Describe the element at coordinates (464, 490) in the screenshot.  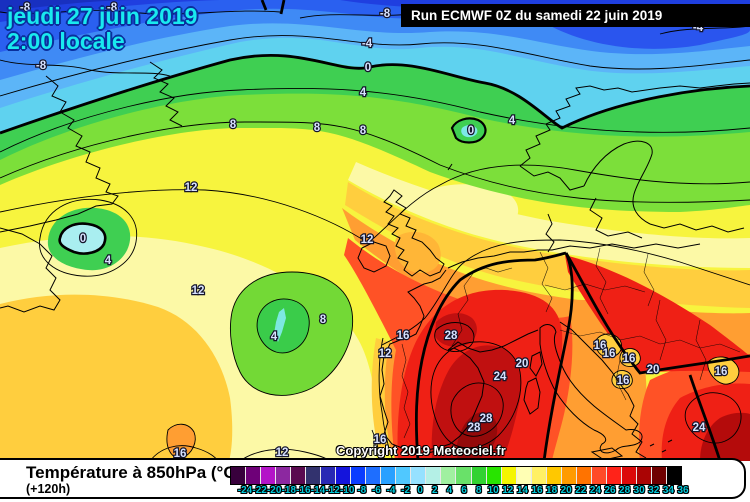
I see `legend-value-label: 6` at that location.